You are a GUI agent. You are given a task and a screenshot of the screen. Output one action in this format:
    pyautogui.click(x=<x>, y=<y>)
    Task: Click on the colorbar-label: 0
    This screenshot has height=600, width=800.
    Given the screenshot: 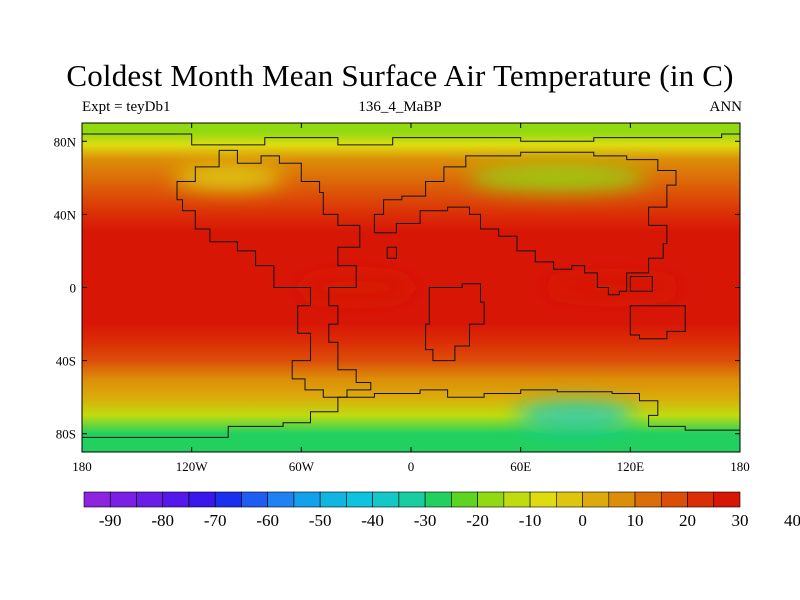 What is the action you would take?
    pyautogui.click(x=582, y=520)
    